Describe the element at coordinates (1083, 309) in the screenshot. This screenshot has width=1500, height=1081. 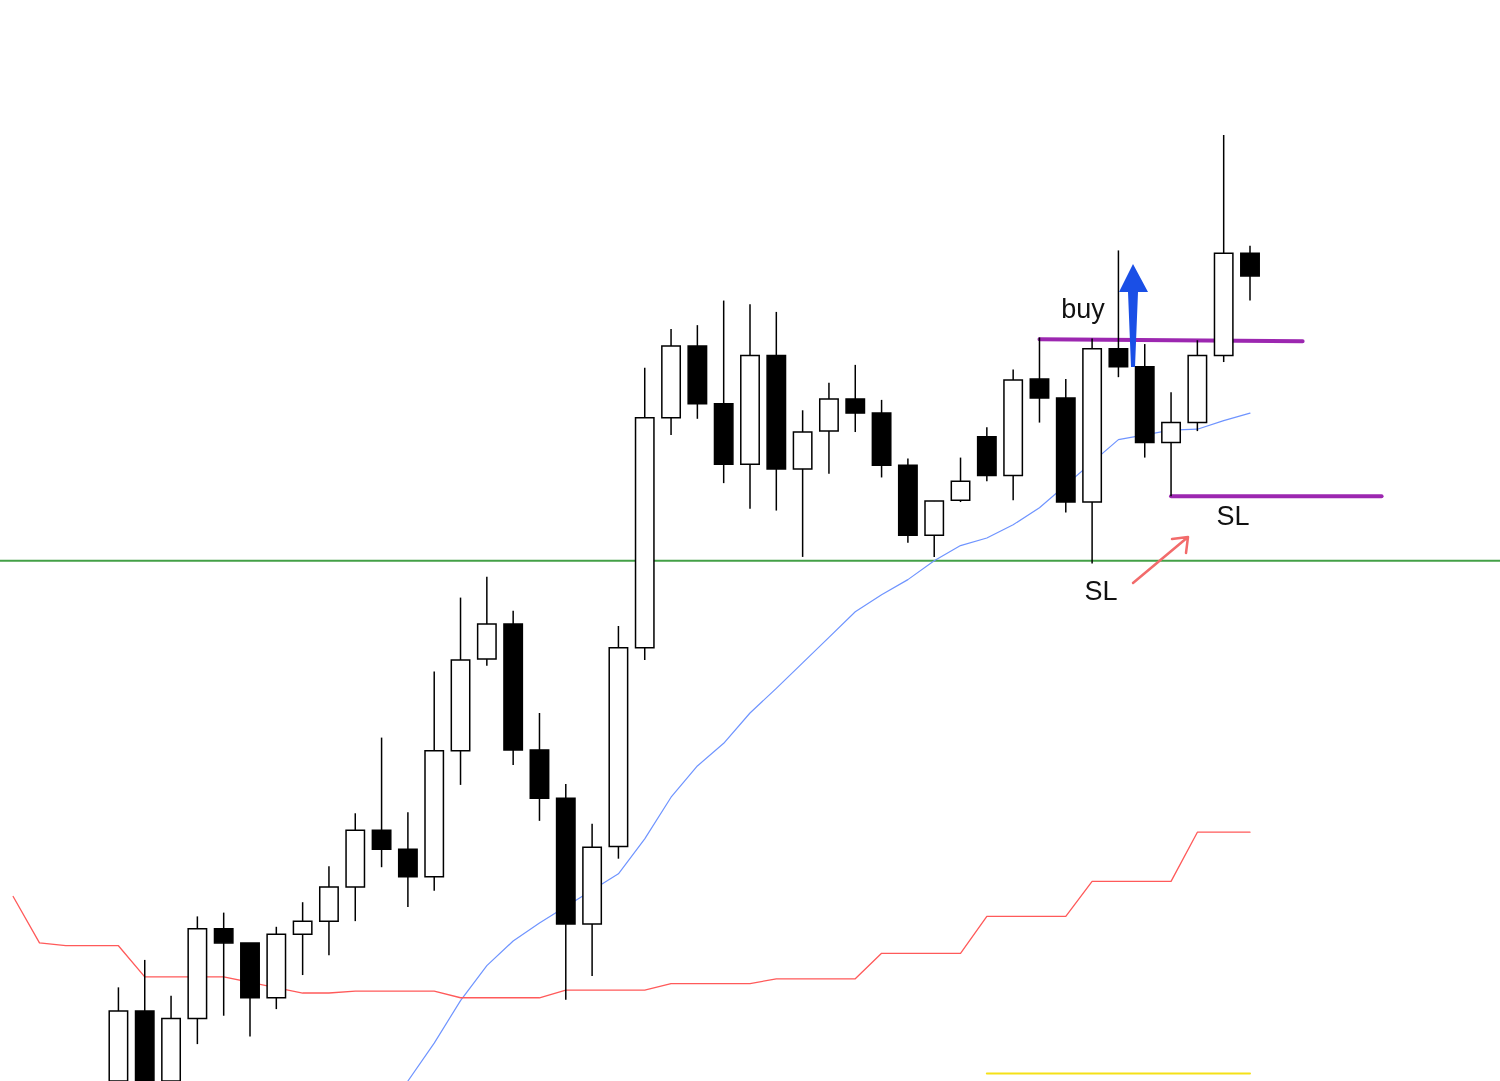
I see `annotation: buy` at that location.